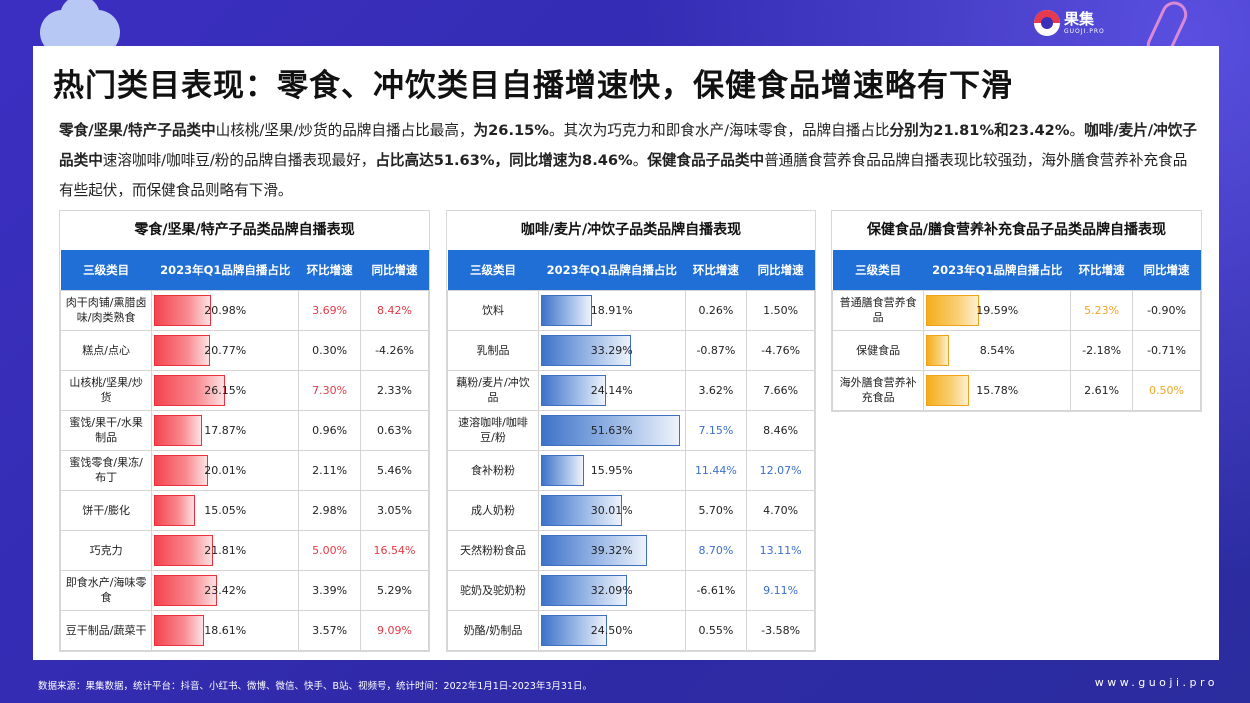  I want to click on yoy-cell: 5.46%, so click(394, 470).